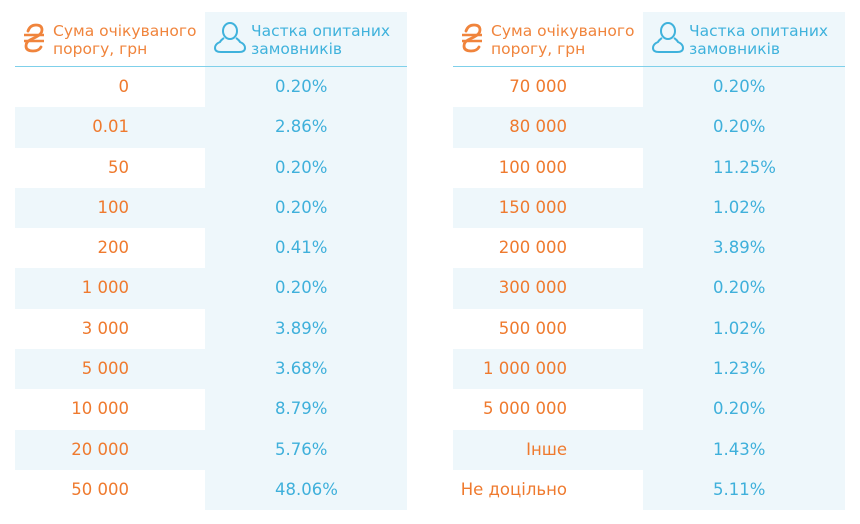 This screenshot has width=860, height=524. Describe the element at coordinates (306, 449) in the screenshot. I see `share-cell: 5.76%` at that location.